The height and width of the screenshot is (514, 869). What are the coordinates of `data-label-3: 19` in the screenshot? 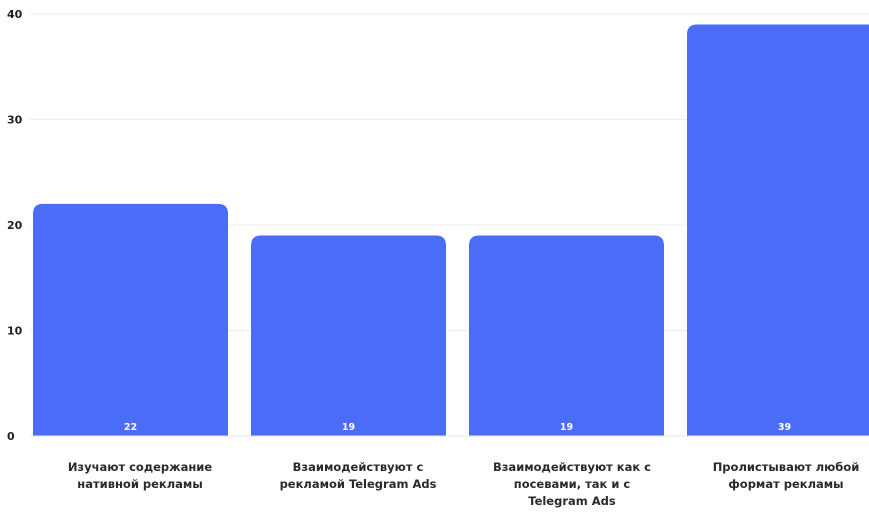 It's located at (566, 427).